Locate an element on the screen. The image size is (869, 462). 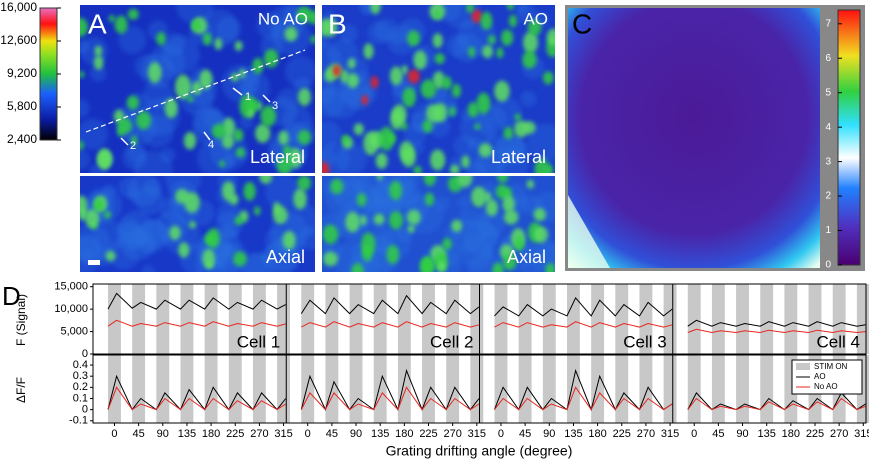
cell-label: 1 is located at coordinates (248, 97).